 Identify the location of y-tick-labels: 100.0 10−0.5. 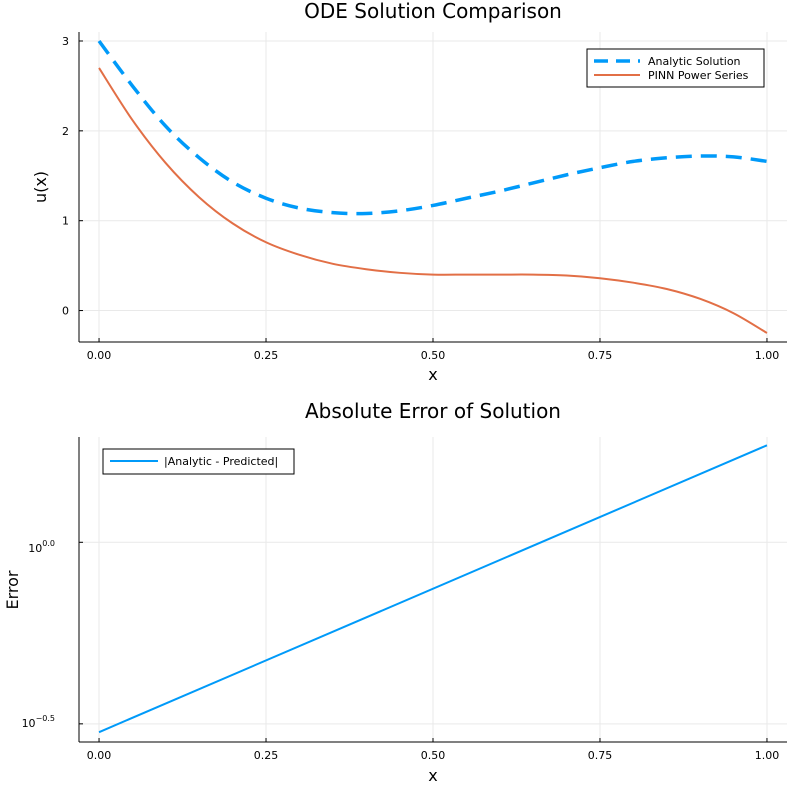
(38, 634).